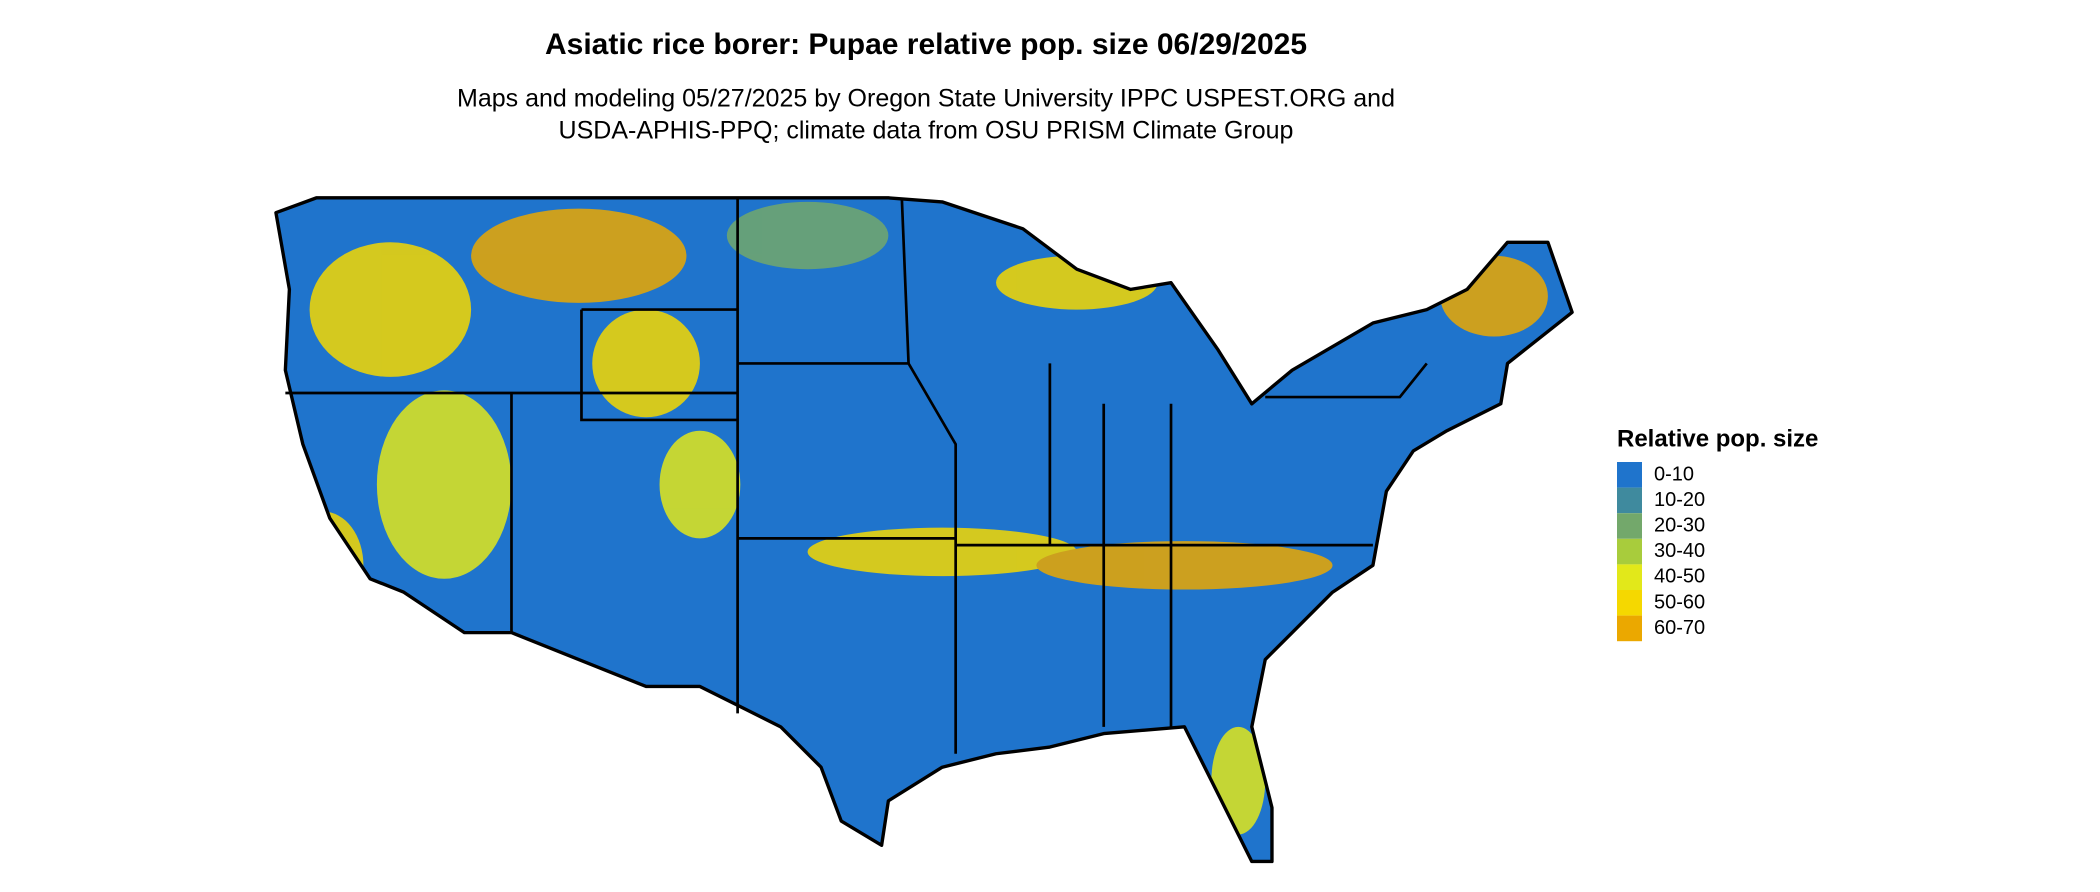 The height and width of the screenshot is (892, 2100). What do you see at coordinates (1679, 577) in the screenshot?
I see `legend-label: 40-50` at bounding box center [1679, 577].